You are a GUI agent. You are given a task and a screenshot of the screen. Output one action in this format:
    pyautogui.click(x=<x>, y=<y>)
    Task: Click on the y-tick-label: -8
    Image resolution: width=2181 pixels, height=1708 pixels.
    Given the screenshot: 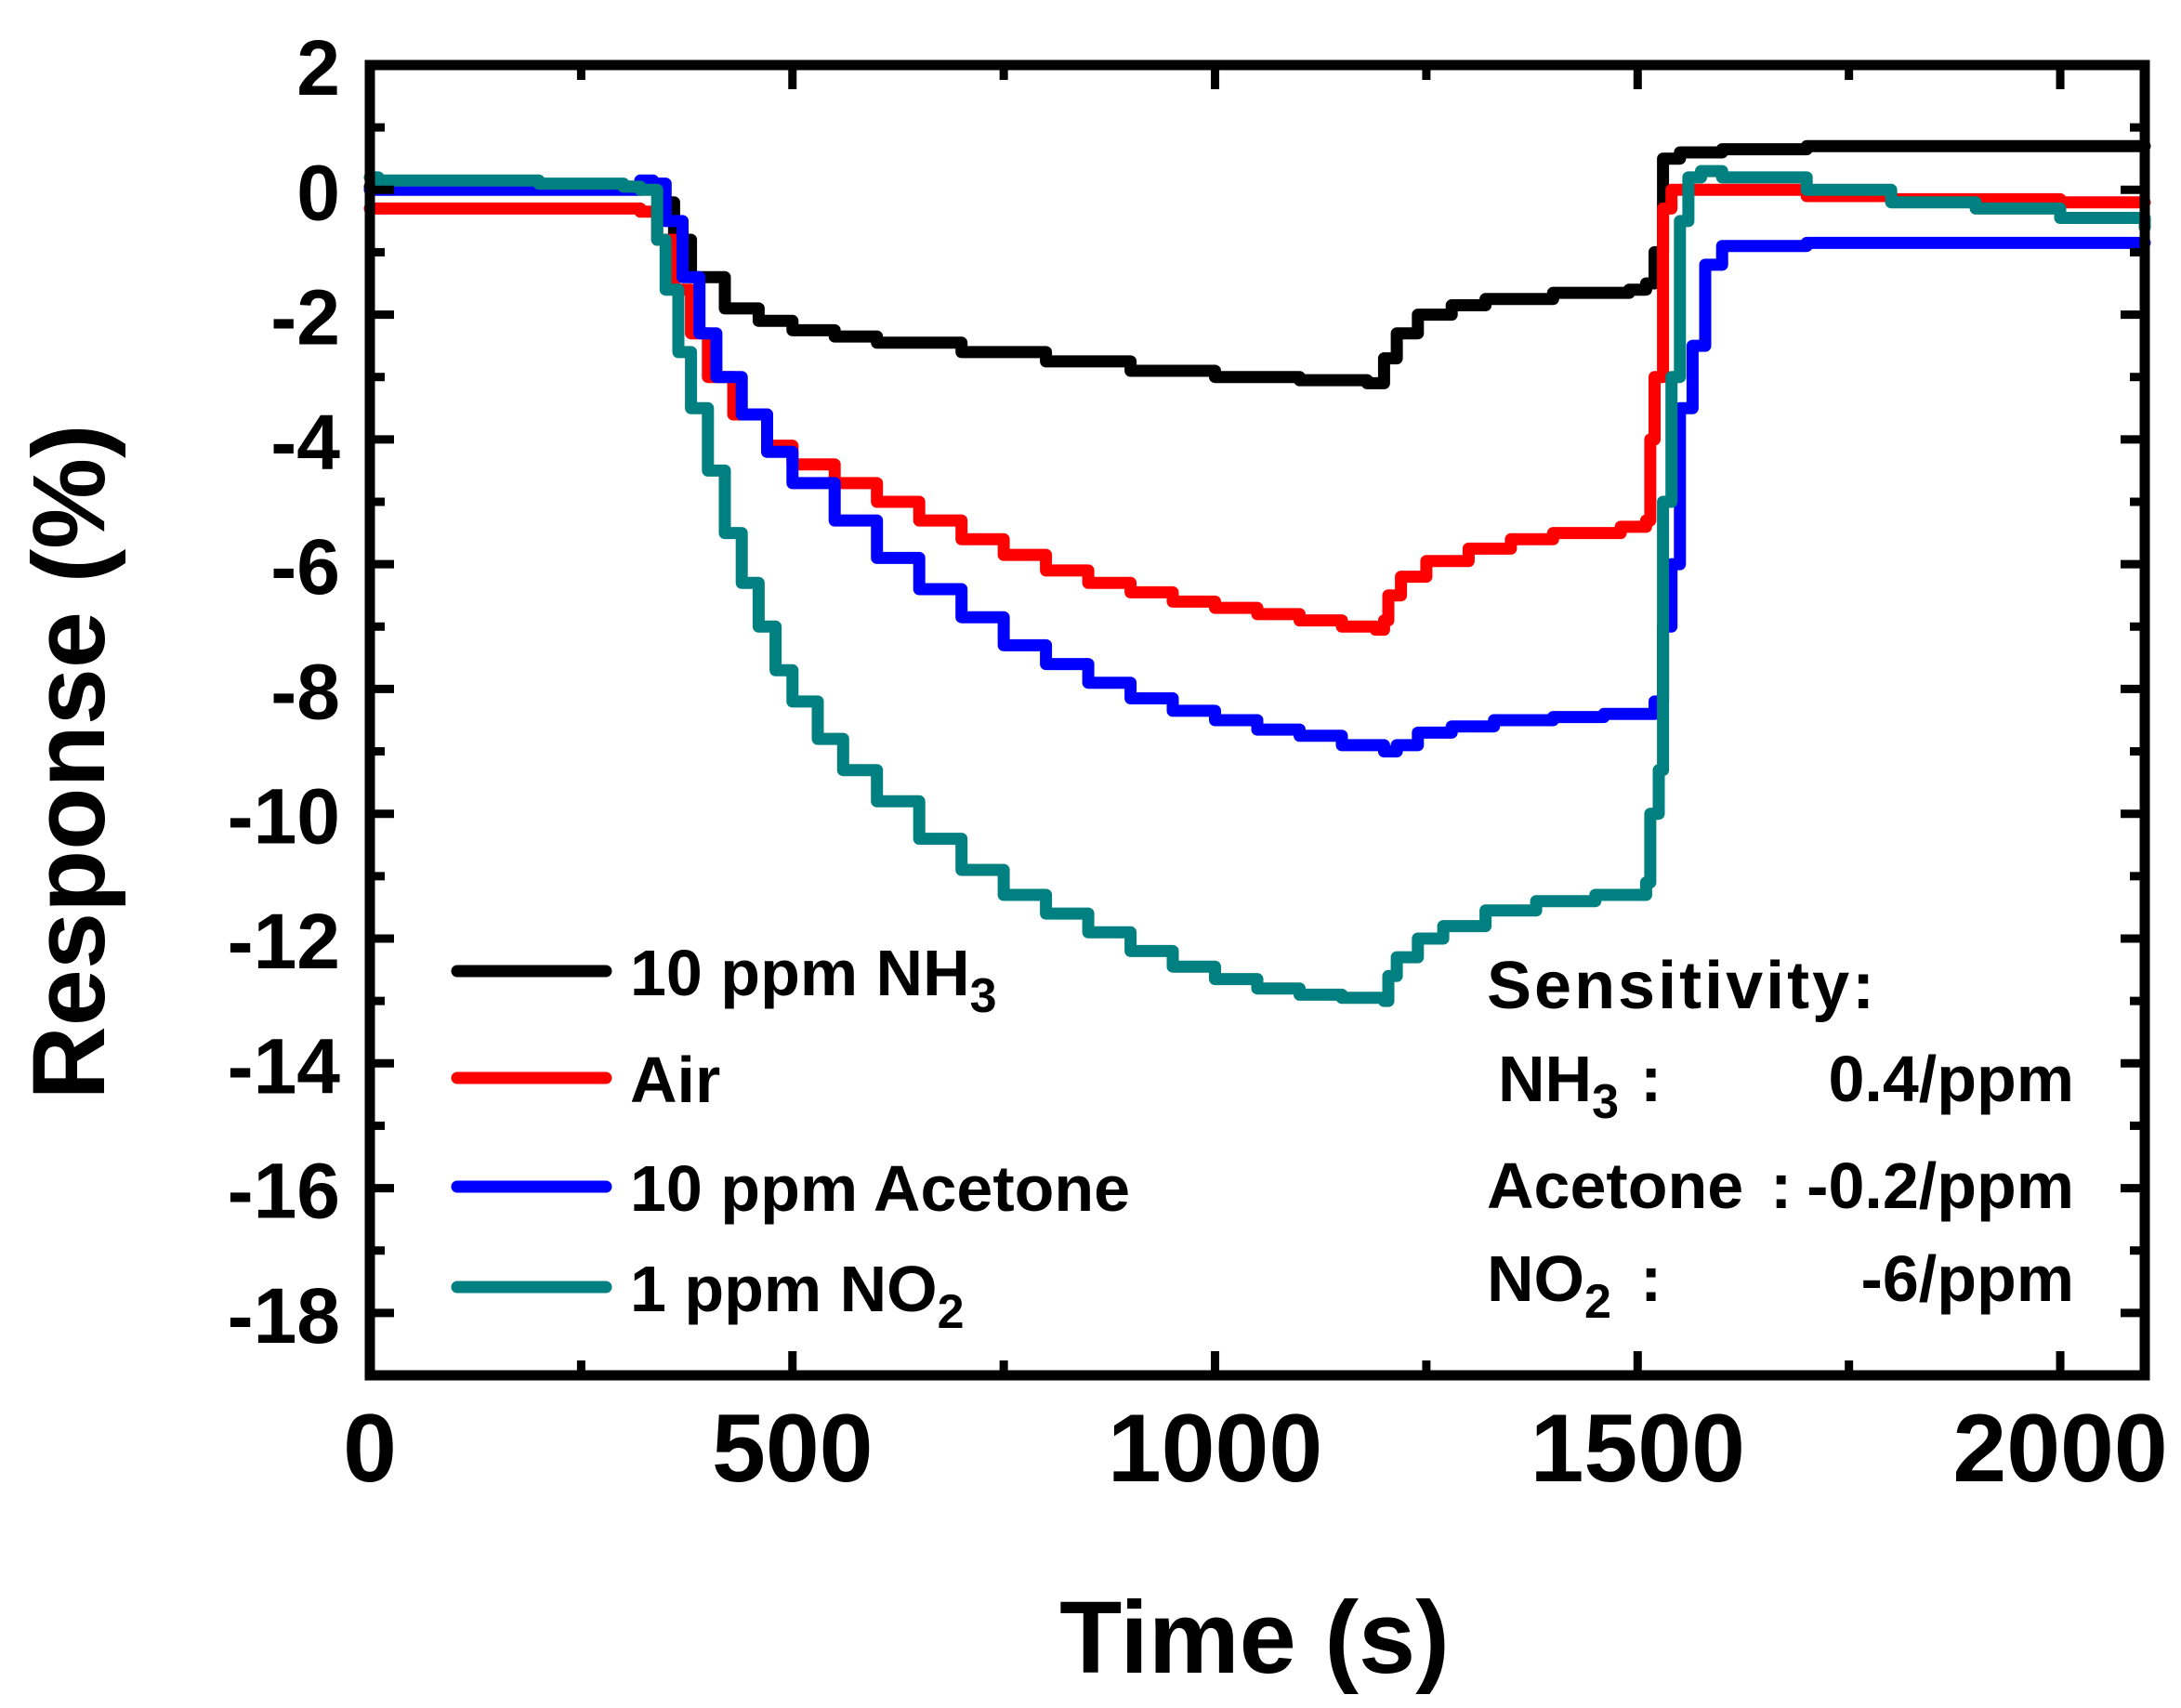 What is the action you would take?
    pyautogui.click(x=305, y=691)
    